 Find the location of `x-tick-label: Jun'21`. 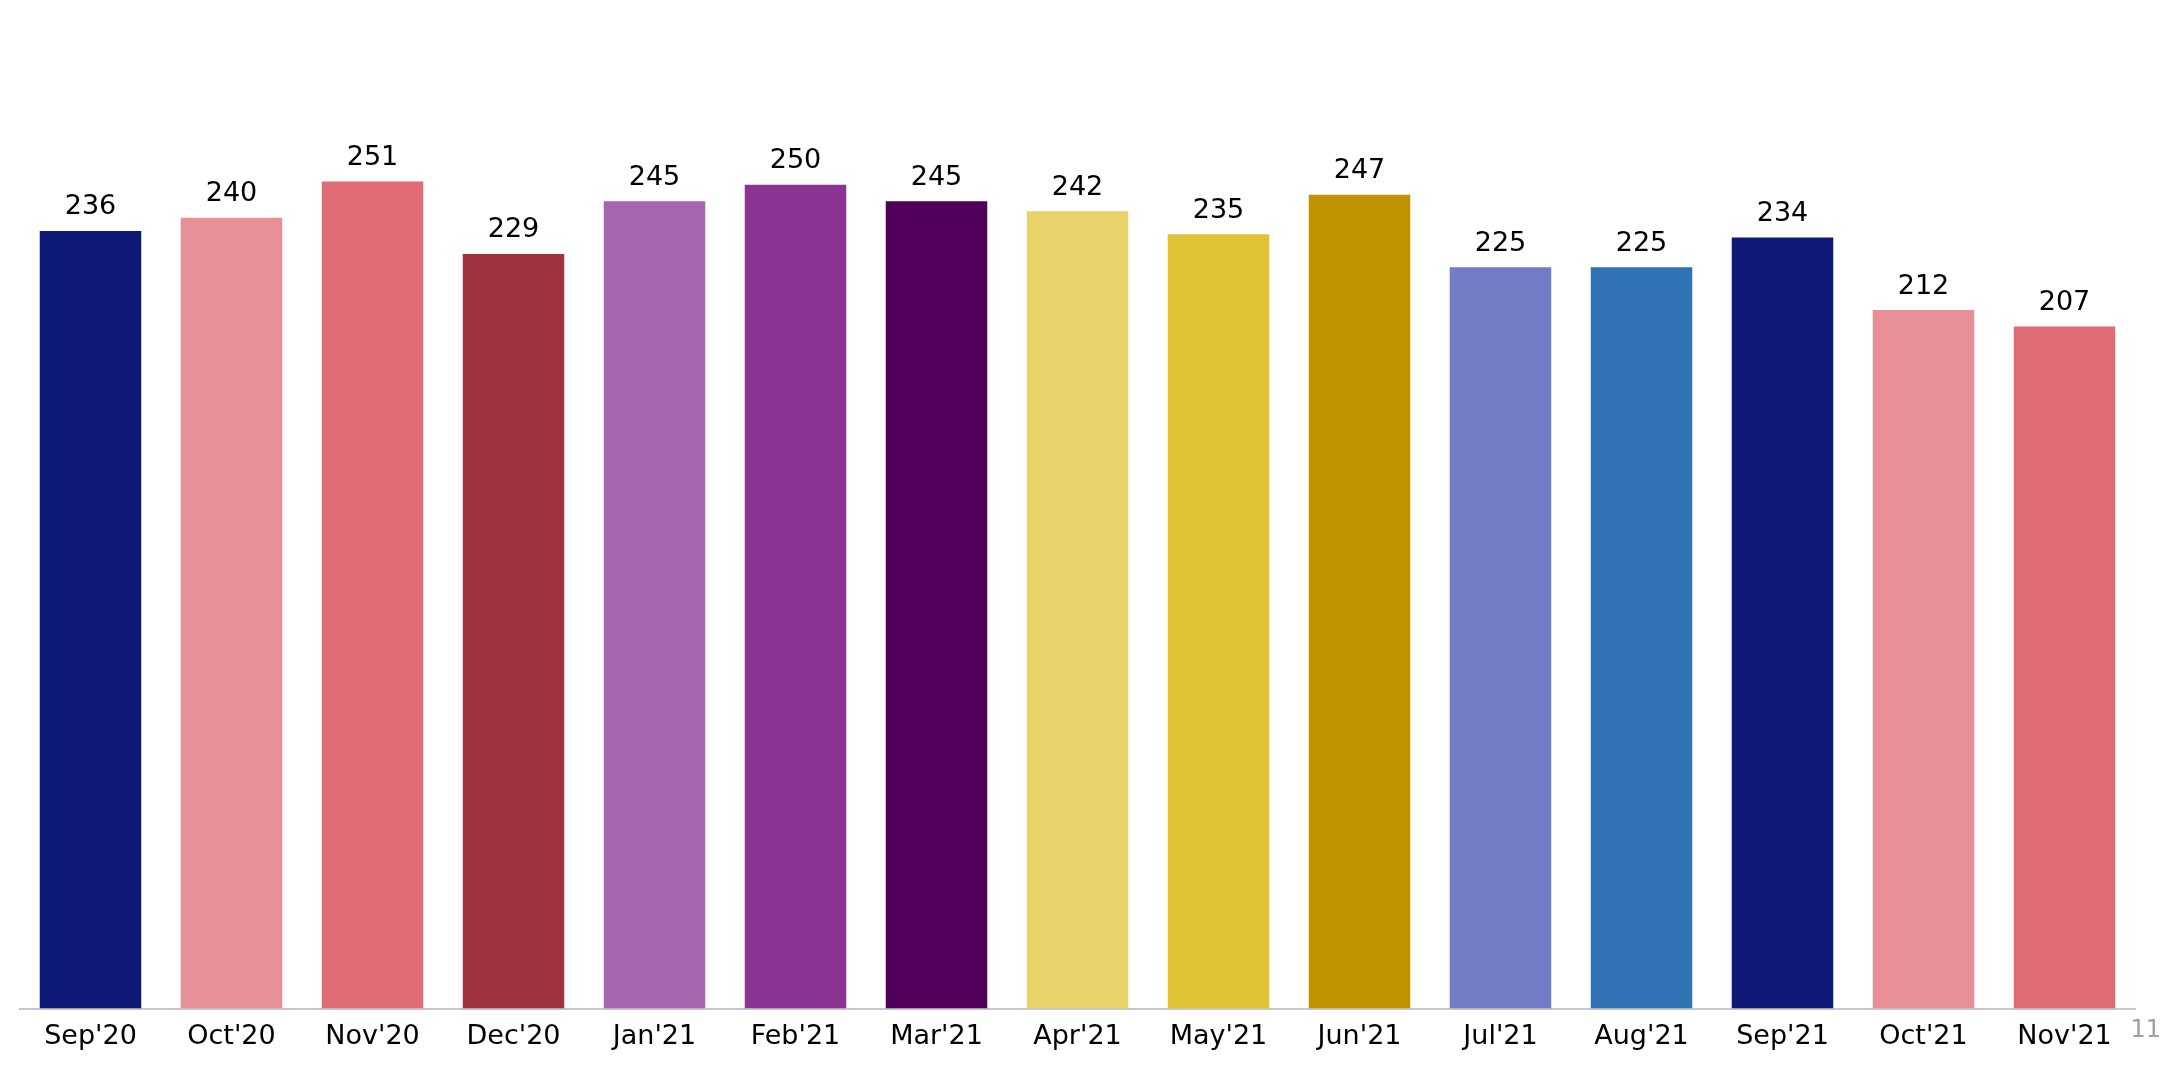

x-tick-label: Jun'21 is located at coordinates (1358, 1034).